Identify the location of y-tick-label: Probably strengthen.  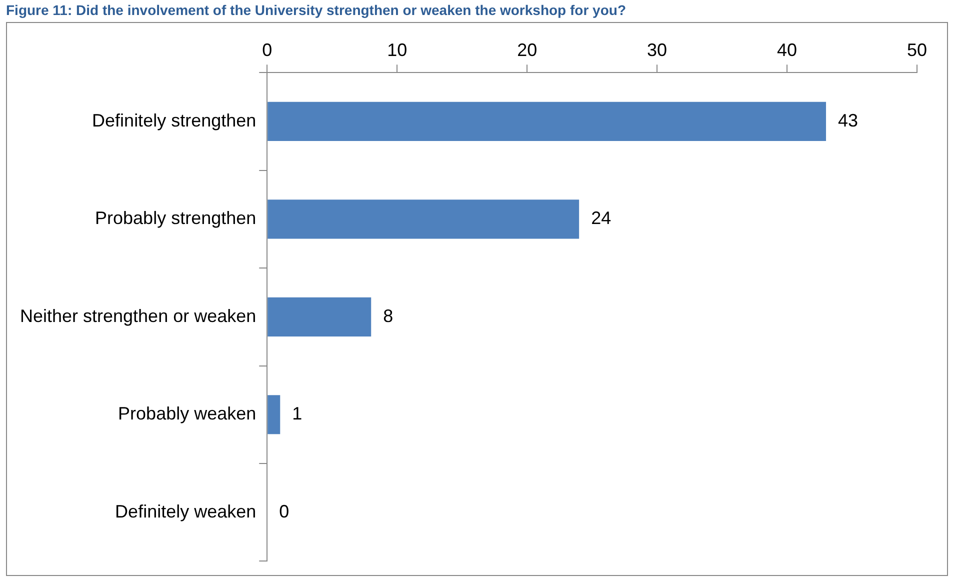
(175, 218).